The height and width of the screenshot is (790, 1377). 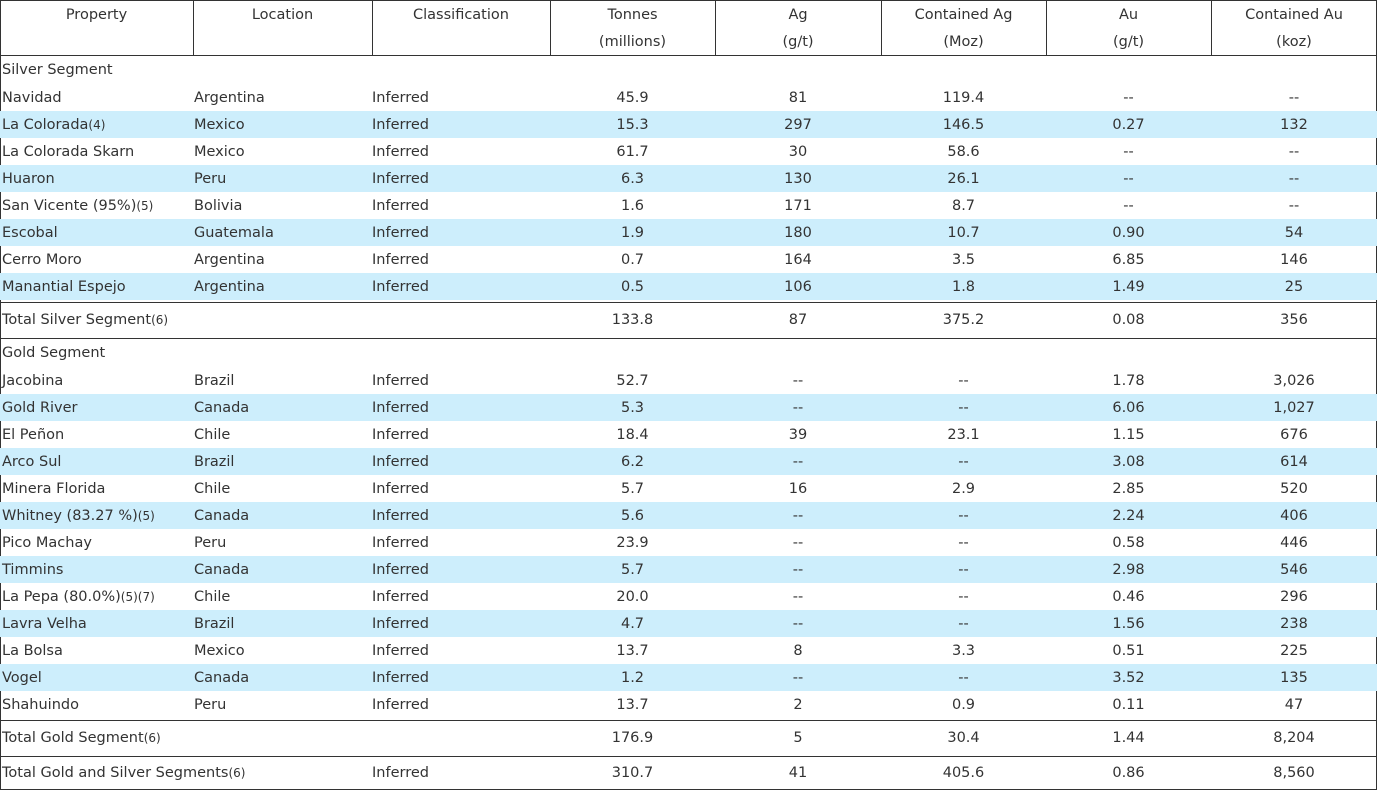 I want to click on header-rule, so click(x=688, y=55).